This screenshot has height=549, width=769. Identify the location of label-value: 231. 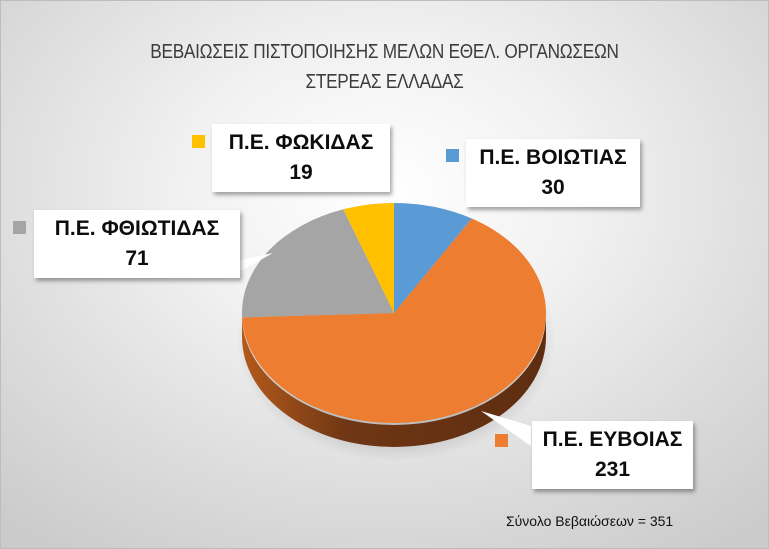
(612, 469).